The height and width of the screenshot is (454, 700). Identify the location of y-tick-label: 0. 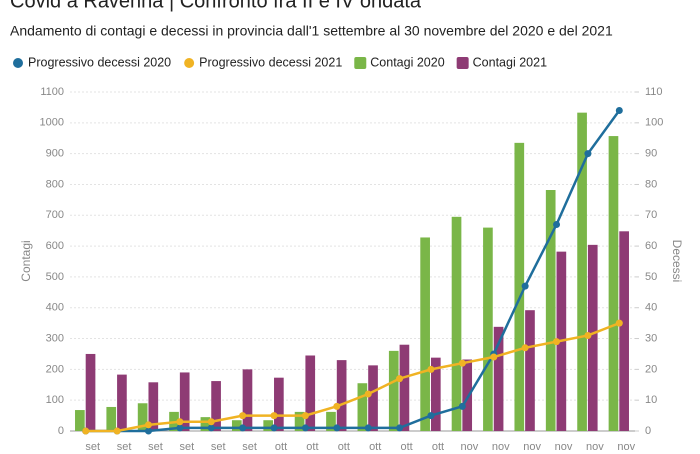
(61, 431).